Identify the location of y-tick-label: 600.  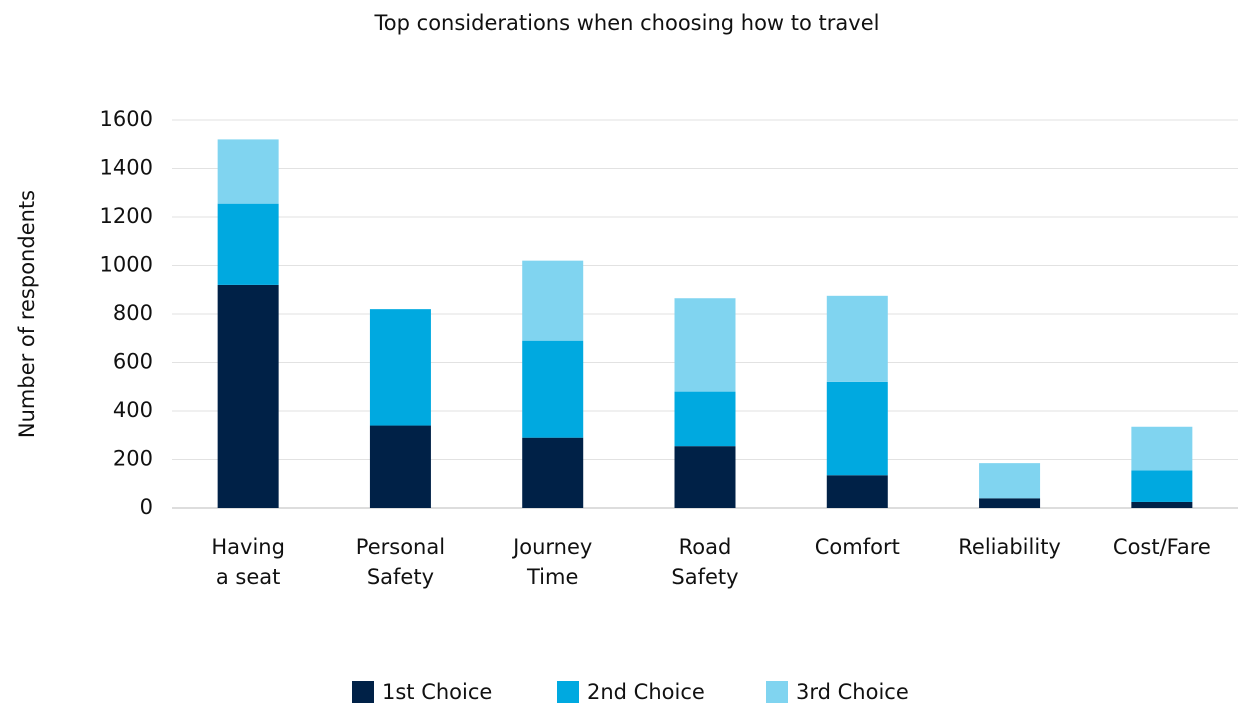
(133, 362).